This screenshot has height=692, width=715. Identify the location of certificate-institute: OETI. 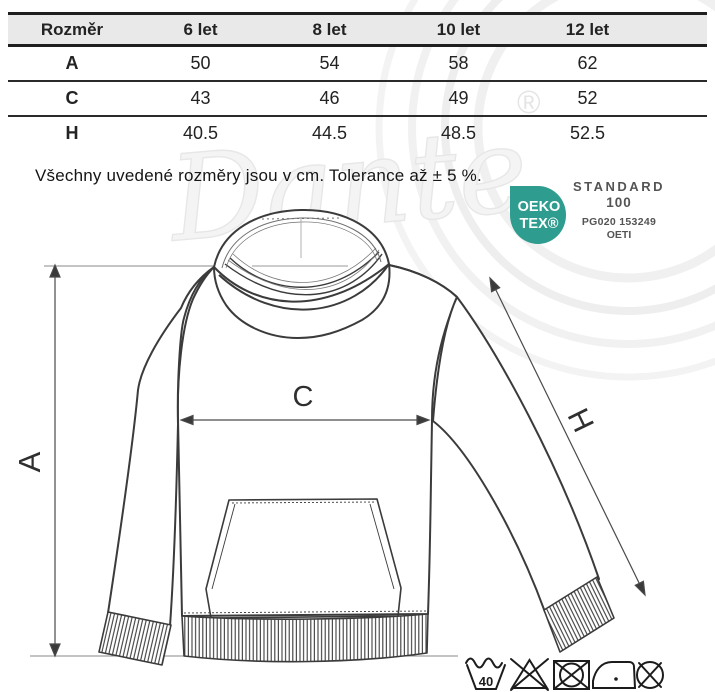
(619, 235).